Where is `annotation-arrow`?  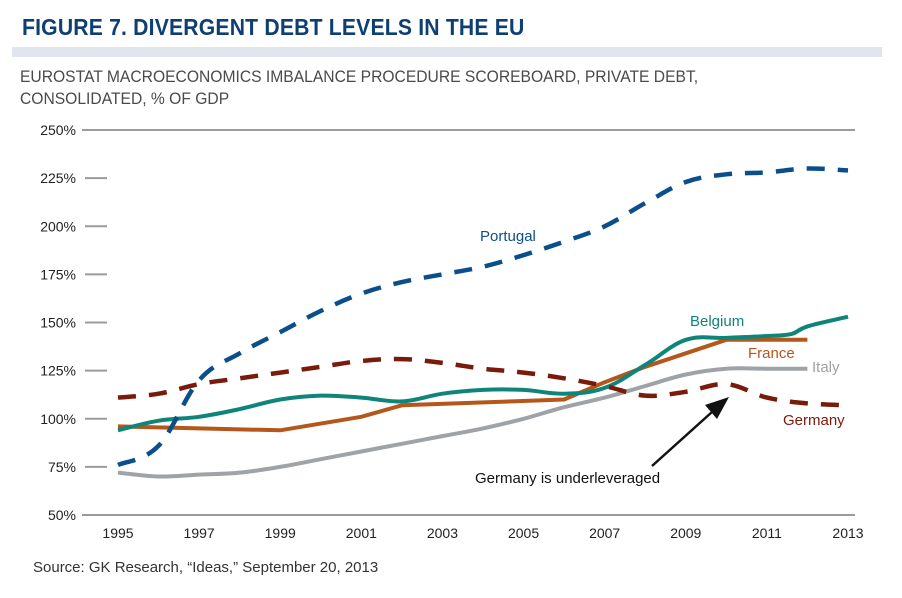
annotation-arrow is located at coordinates (690, 432).